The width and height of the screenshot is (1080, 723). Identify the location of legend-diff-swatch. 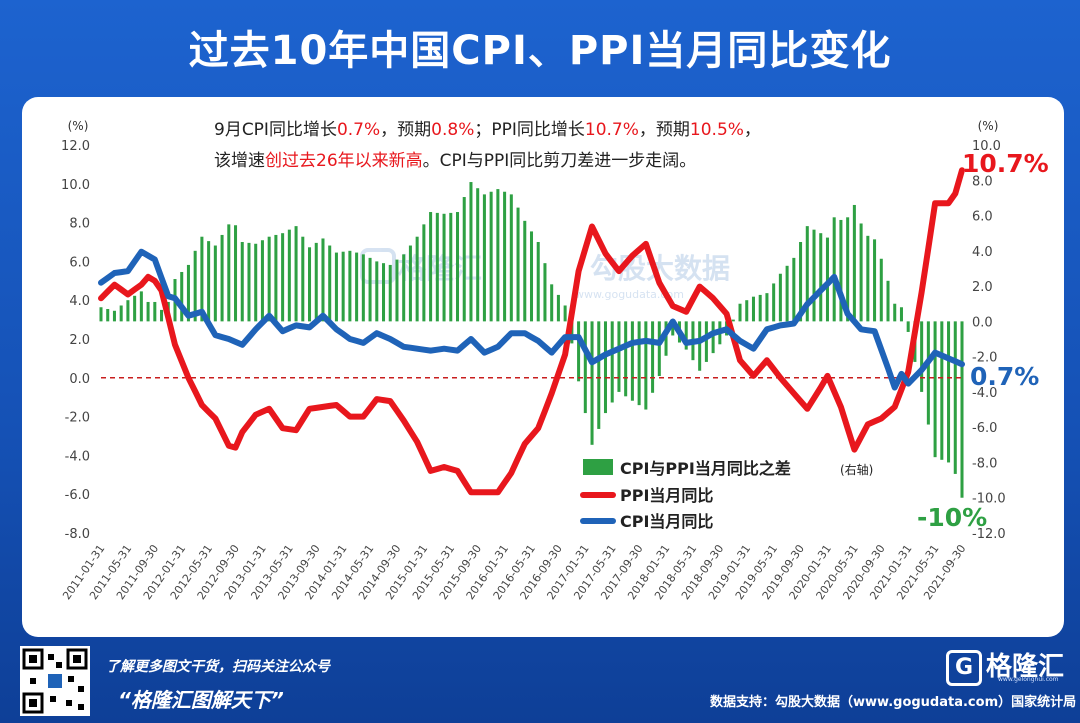
(598, 467).